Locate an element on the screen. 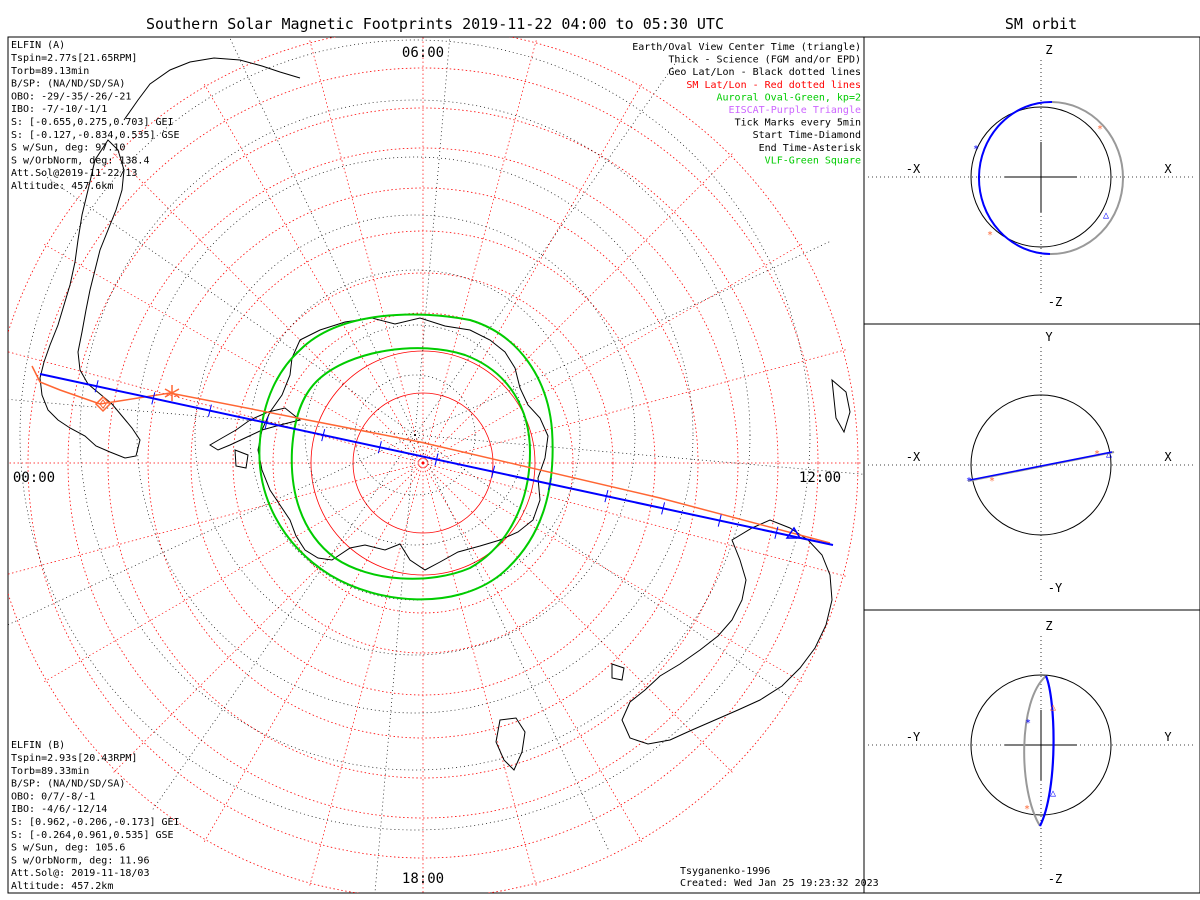 The image size is (1200, 900). sm-lat-circle is located at coordinates (423, 463).